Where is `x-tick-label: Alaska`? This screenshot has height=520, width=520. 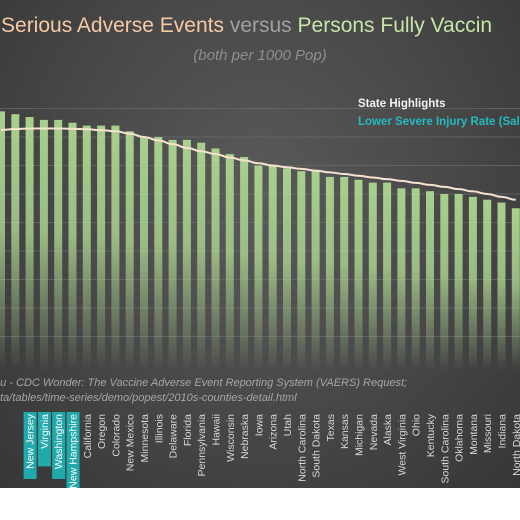
x-tick-label: Alaska is located at coordinates (388, 430).